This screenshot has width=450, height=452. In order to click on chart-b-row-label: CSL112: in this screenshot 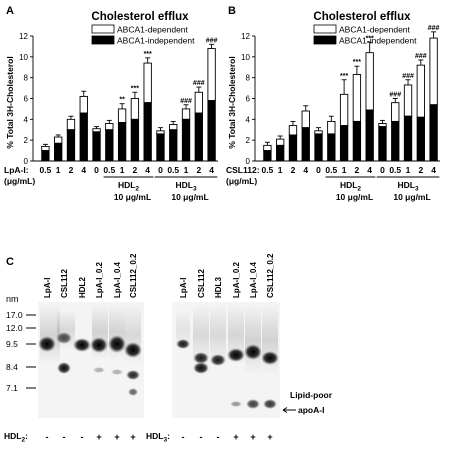, I will do `click(243, 170)`.